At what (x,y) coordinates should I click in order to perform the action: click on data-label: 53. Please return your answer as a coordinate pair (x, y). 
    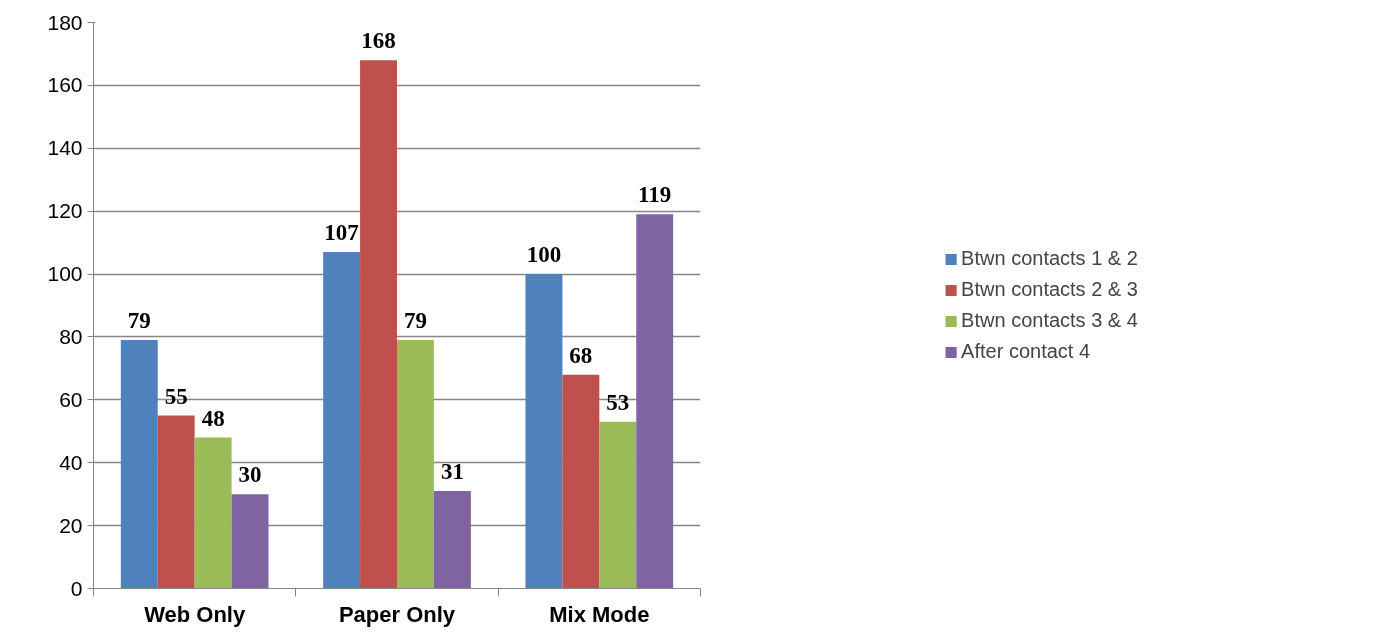
    Looking at the image, I should click on (618, 402).